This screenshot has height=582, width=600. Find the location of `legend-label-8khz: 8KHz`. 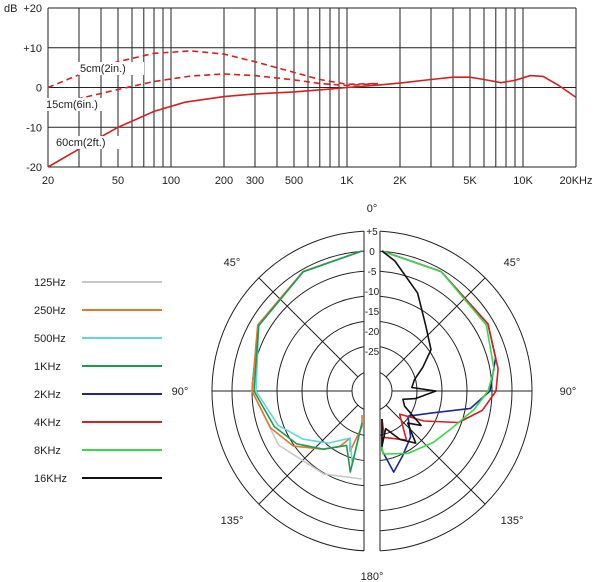

legend-label-8khz: 8KHz is located at coordinates (47, 451).